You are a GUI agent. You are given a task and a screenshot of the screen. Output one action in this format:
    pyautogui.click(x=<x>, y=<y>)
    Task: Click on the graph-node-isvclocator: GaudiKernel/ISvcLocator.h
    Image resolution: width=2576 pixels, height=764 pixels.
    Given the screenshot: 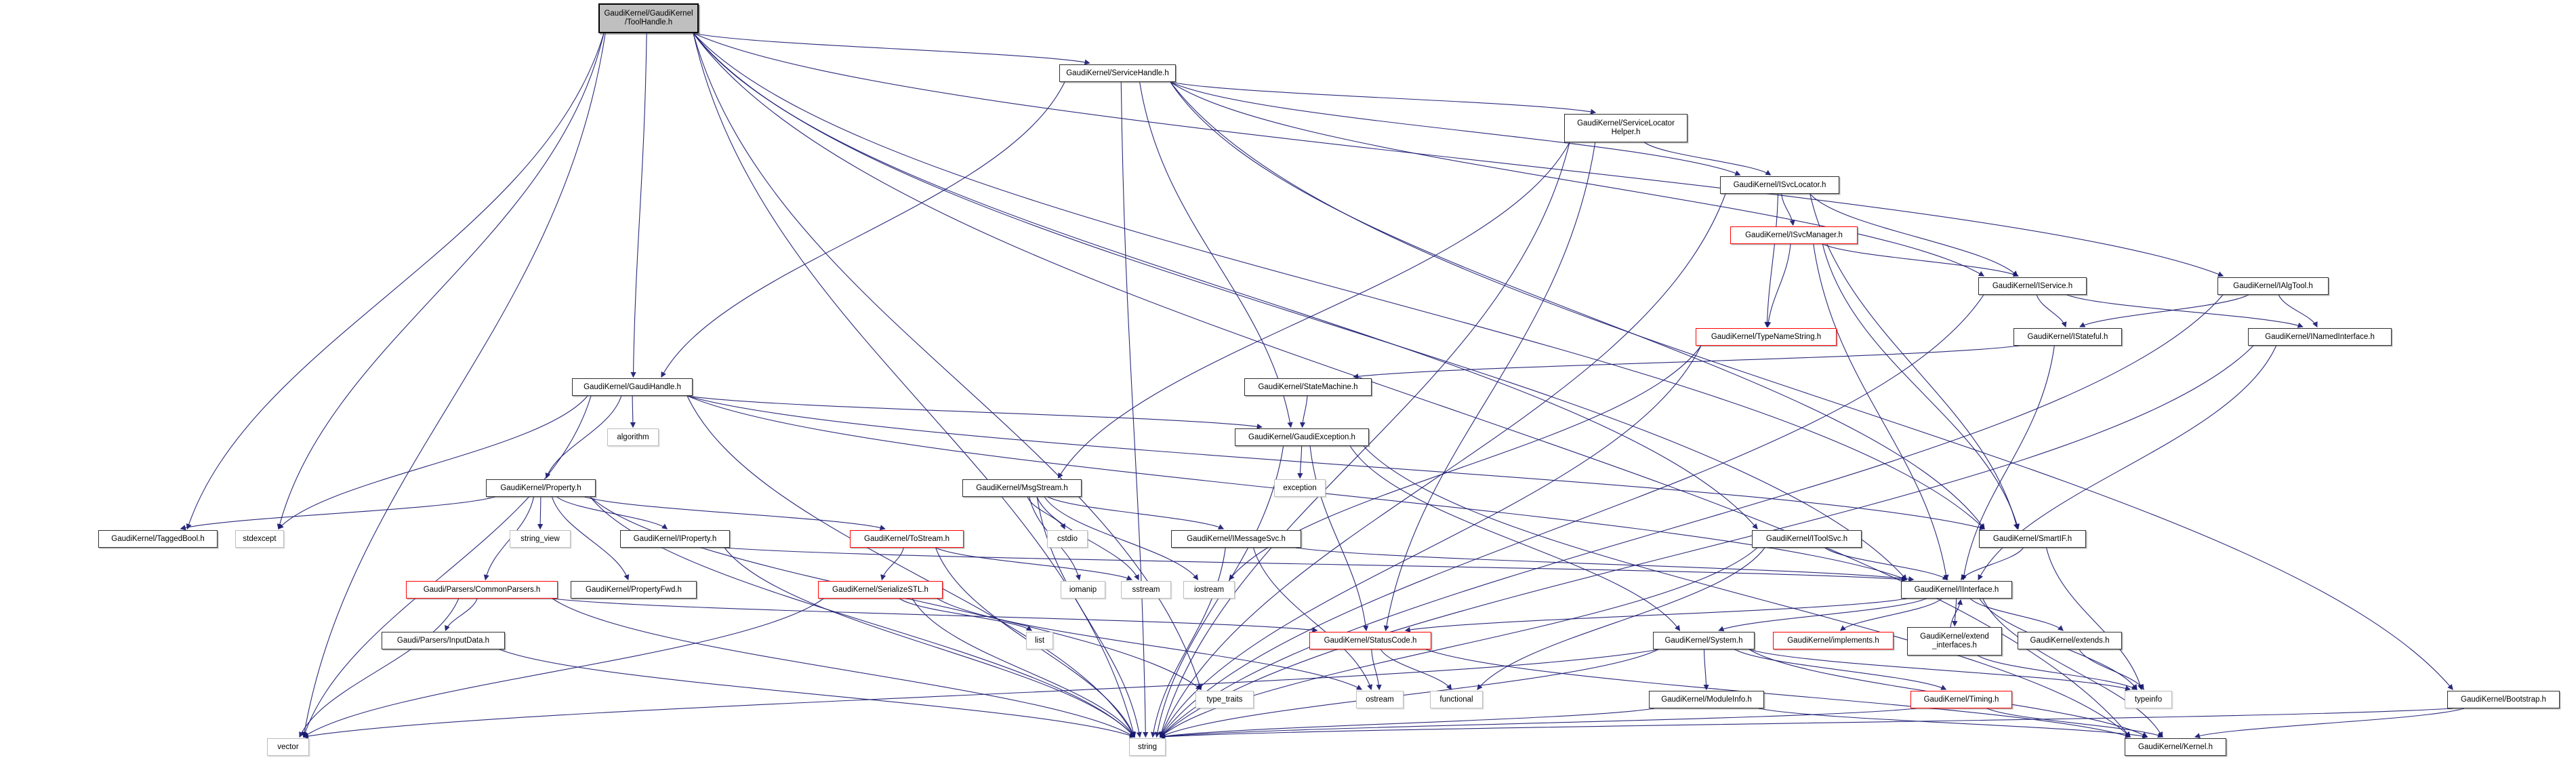 What is the action you would take?
    pyautogui.click(x=1780, y=185)
    